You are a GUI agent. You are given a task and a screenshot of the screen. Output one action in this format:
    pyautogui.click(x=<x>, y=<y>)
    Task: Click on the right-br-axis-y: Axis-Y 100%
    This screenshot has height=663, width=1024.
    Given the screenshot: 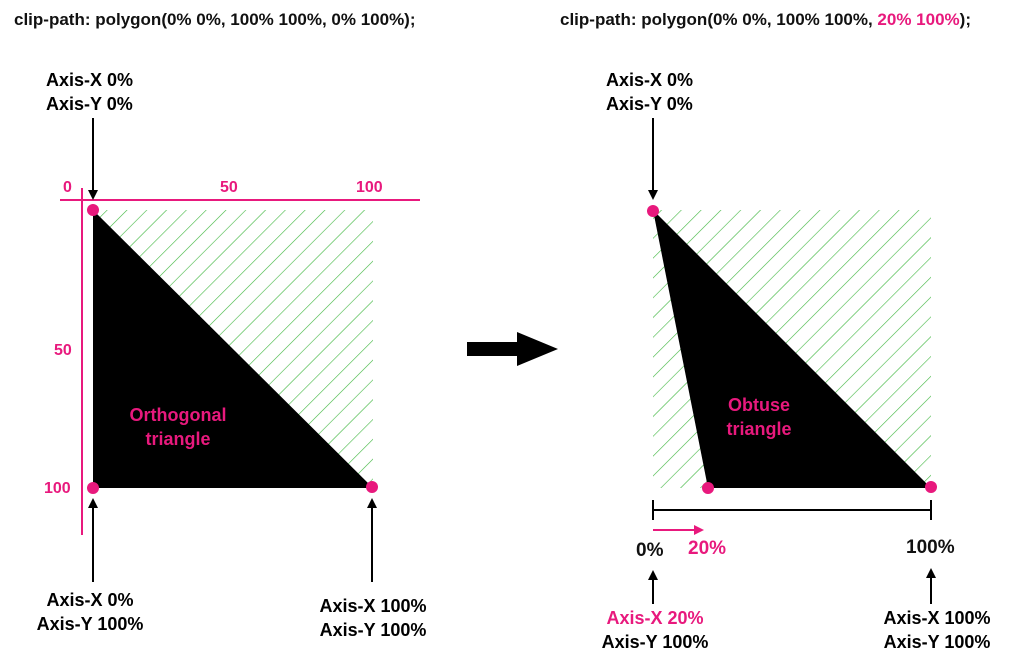 What is the action you would take?
    pyautogui.click(x=937, y=642)
    